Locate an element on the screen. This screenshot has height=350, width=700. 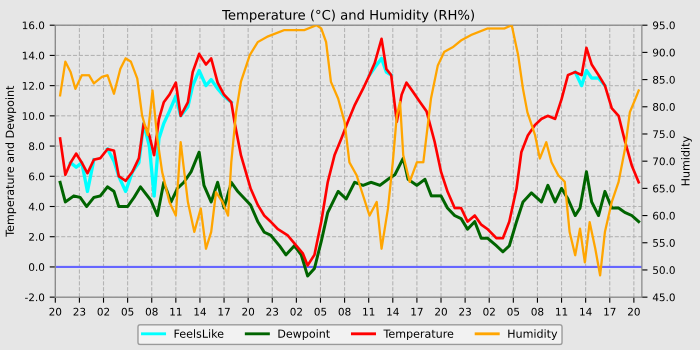
y-tick-label: 2.0 is located at coordinates (36, 236).